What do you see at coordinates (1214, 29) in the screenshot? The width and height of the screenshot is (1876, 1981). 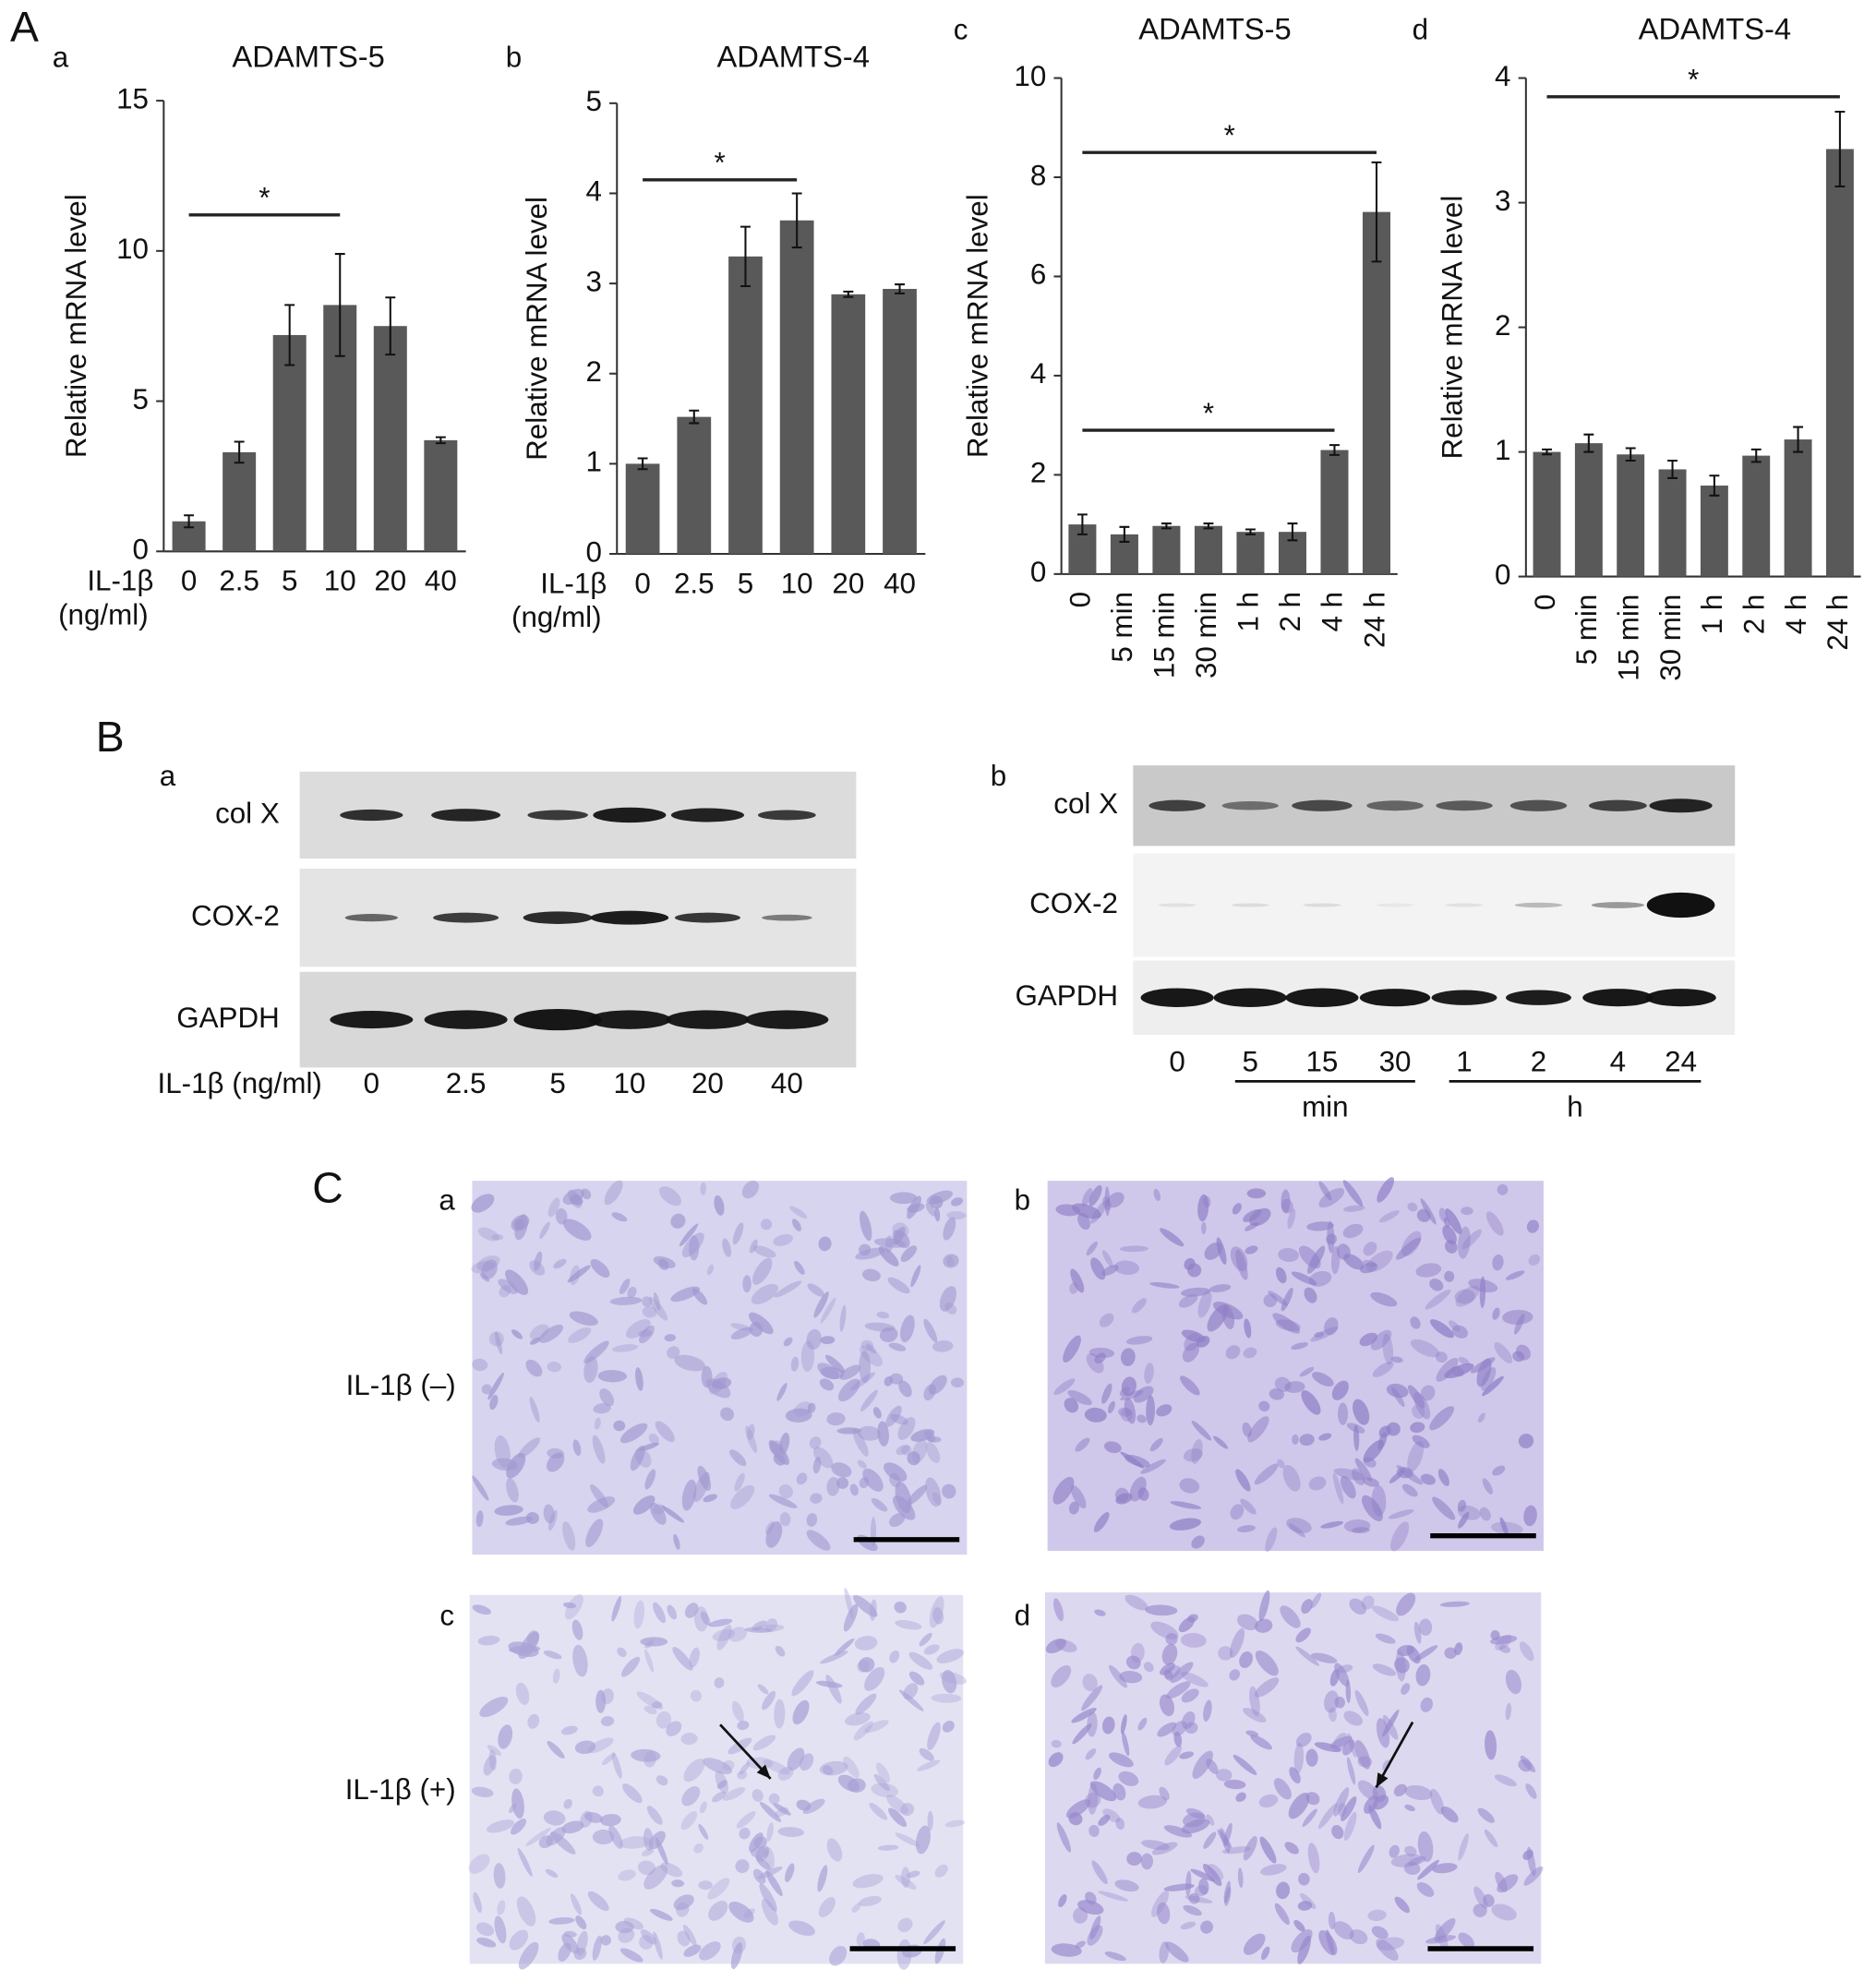 I see `chart-title: ADAMTS-5` at bounding box center [1214, 29].